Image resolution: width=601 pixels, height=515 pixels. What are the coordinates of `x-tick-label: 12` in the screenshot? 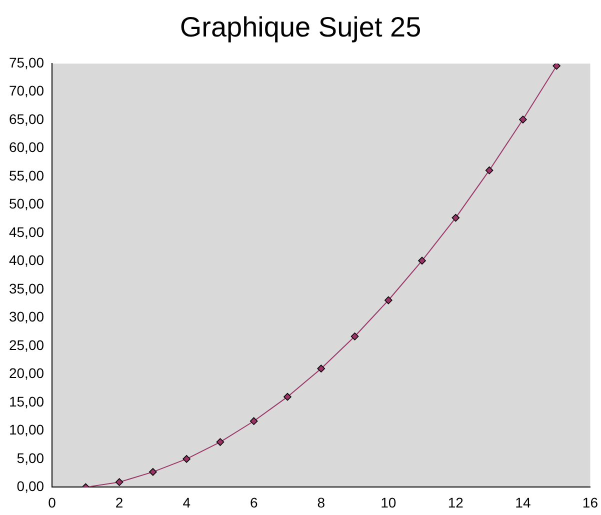 It's located at (456, 502).